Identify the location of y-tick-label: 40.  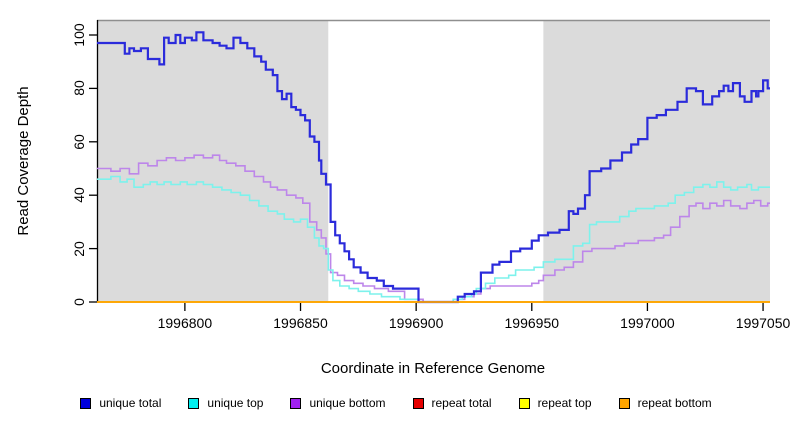
(79, 195).